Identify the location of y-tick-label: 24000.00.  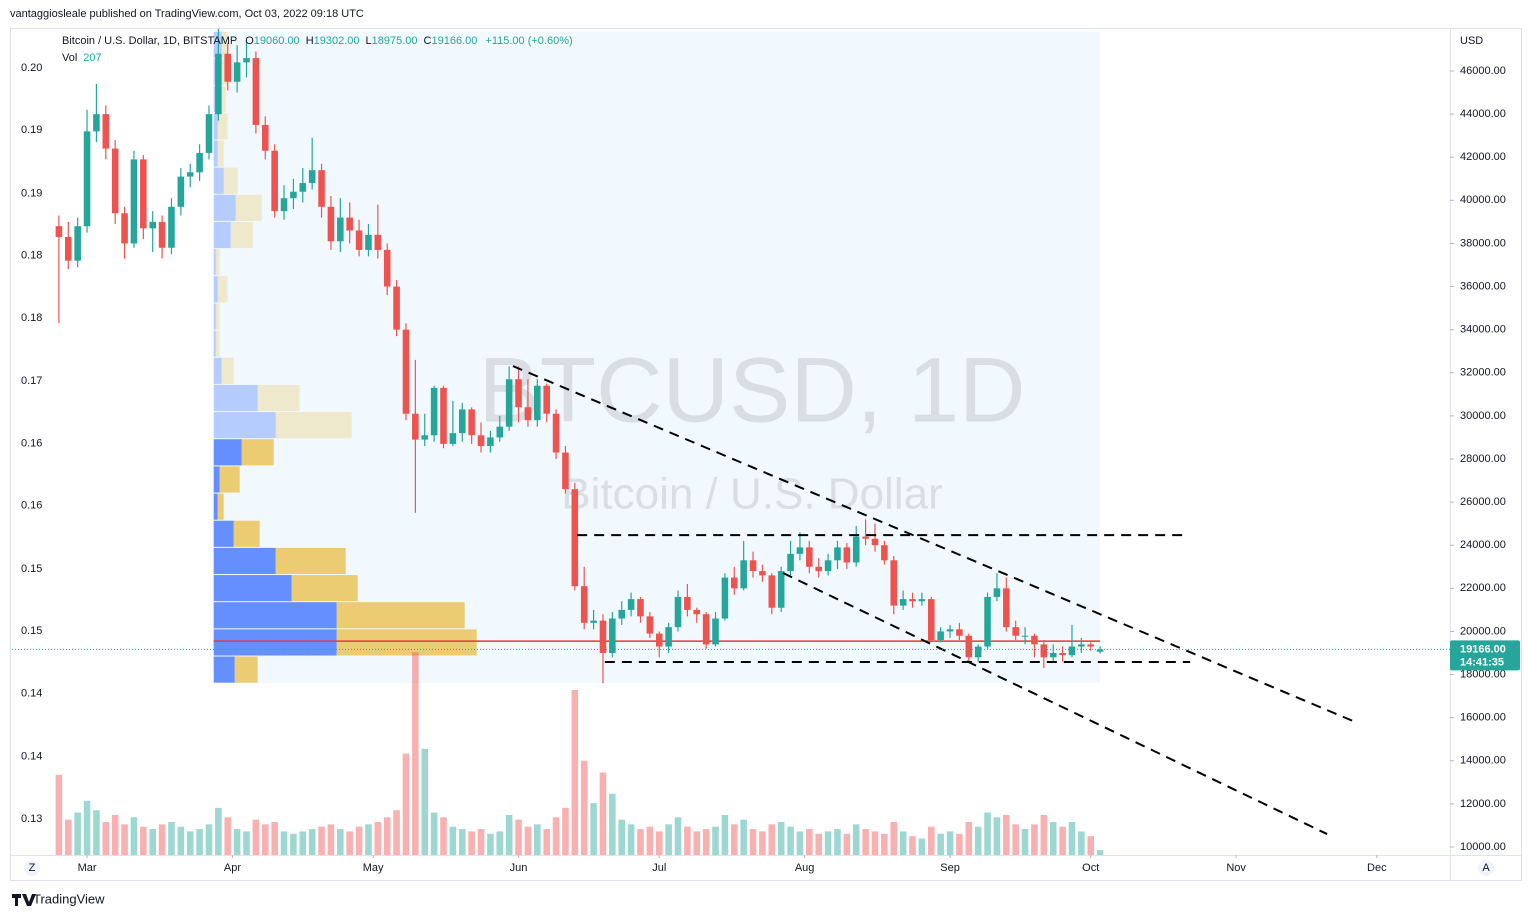
(1483, 545).